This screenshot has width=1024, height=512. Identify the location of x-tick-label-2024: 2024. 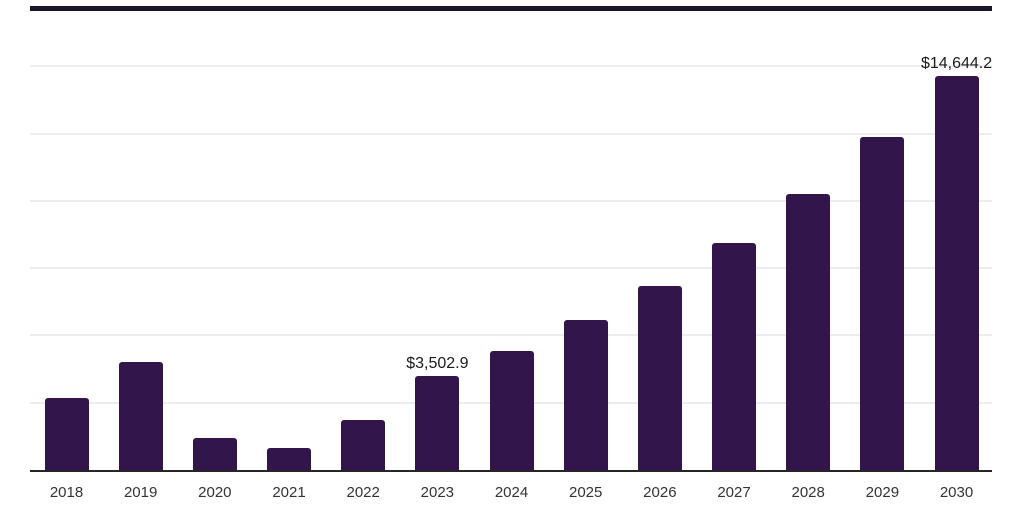
(511, 492).